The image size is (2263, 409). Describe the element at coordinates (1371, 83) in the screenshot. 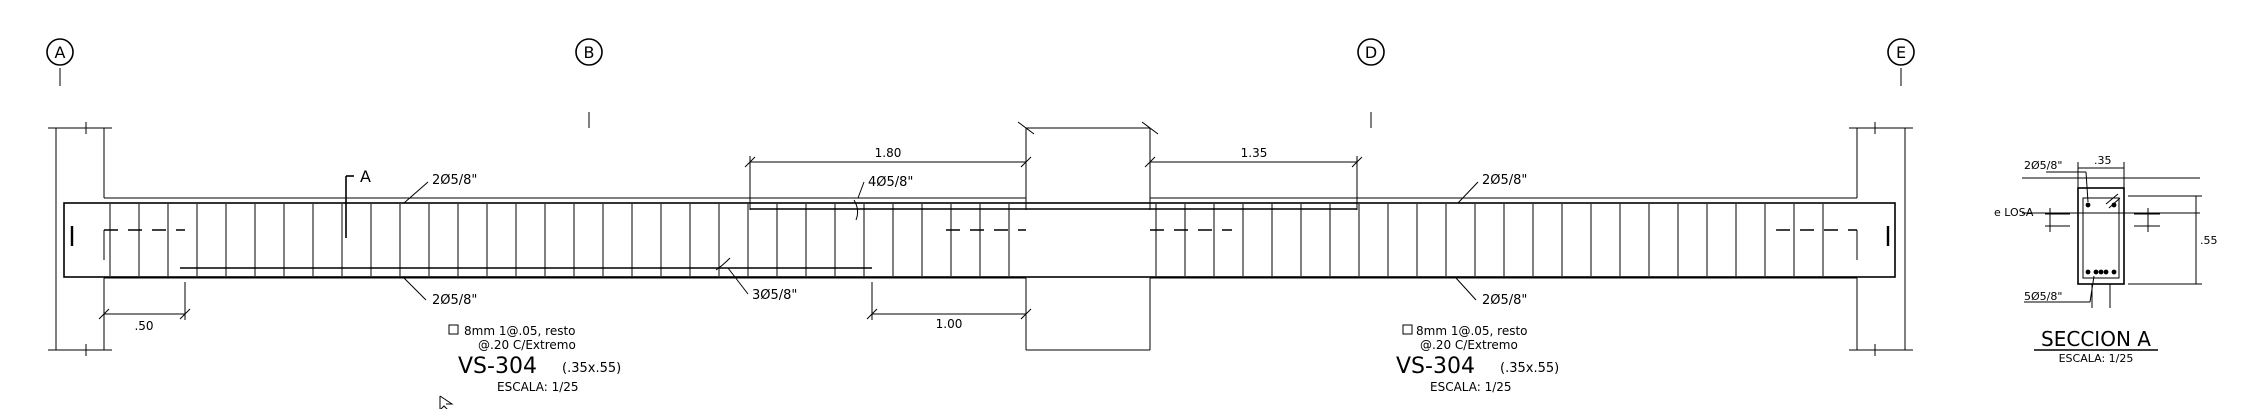

I see `axis-bubble-d: D` at that location.